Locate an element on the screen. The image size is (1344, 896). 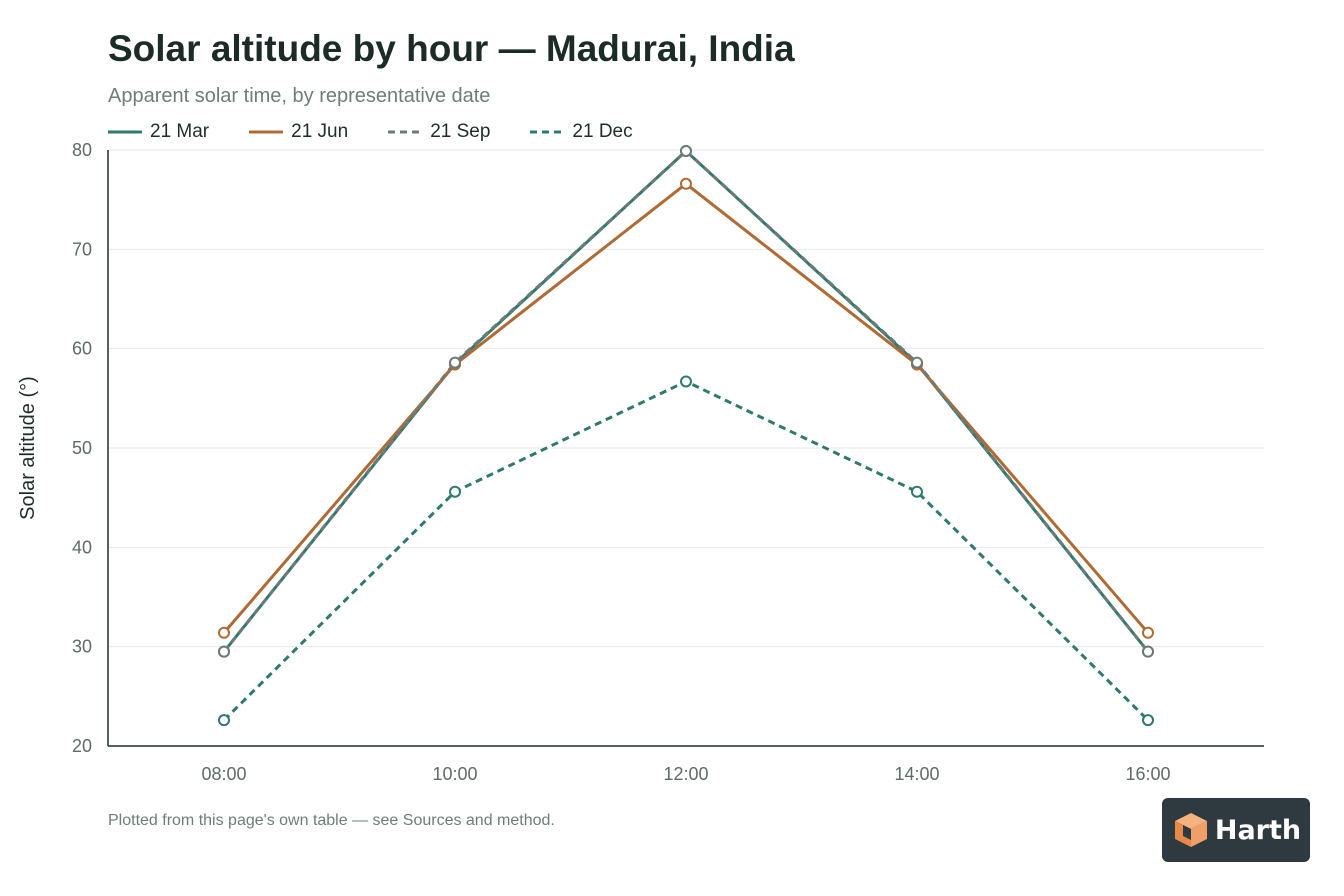
x-tick-label: 14:00 is located at coordinates (916, 774).